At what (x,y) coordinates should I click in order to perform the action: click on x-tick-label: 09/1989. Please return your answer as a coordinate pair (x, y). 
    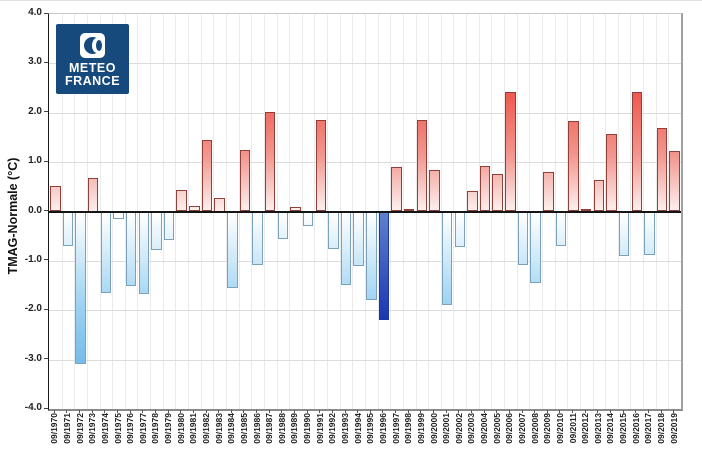
    Looking at the image, I should click on (294, 428).